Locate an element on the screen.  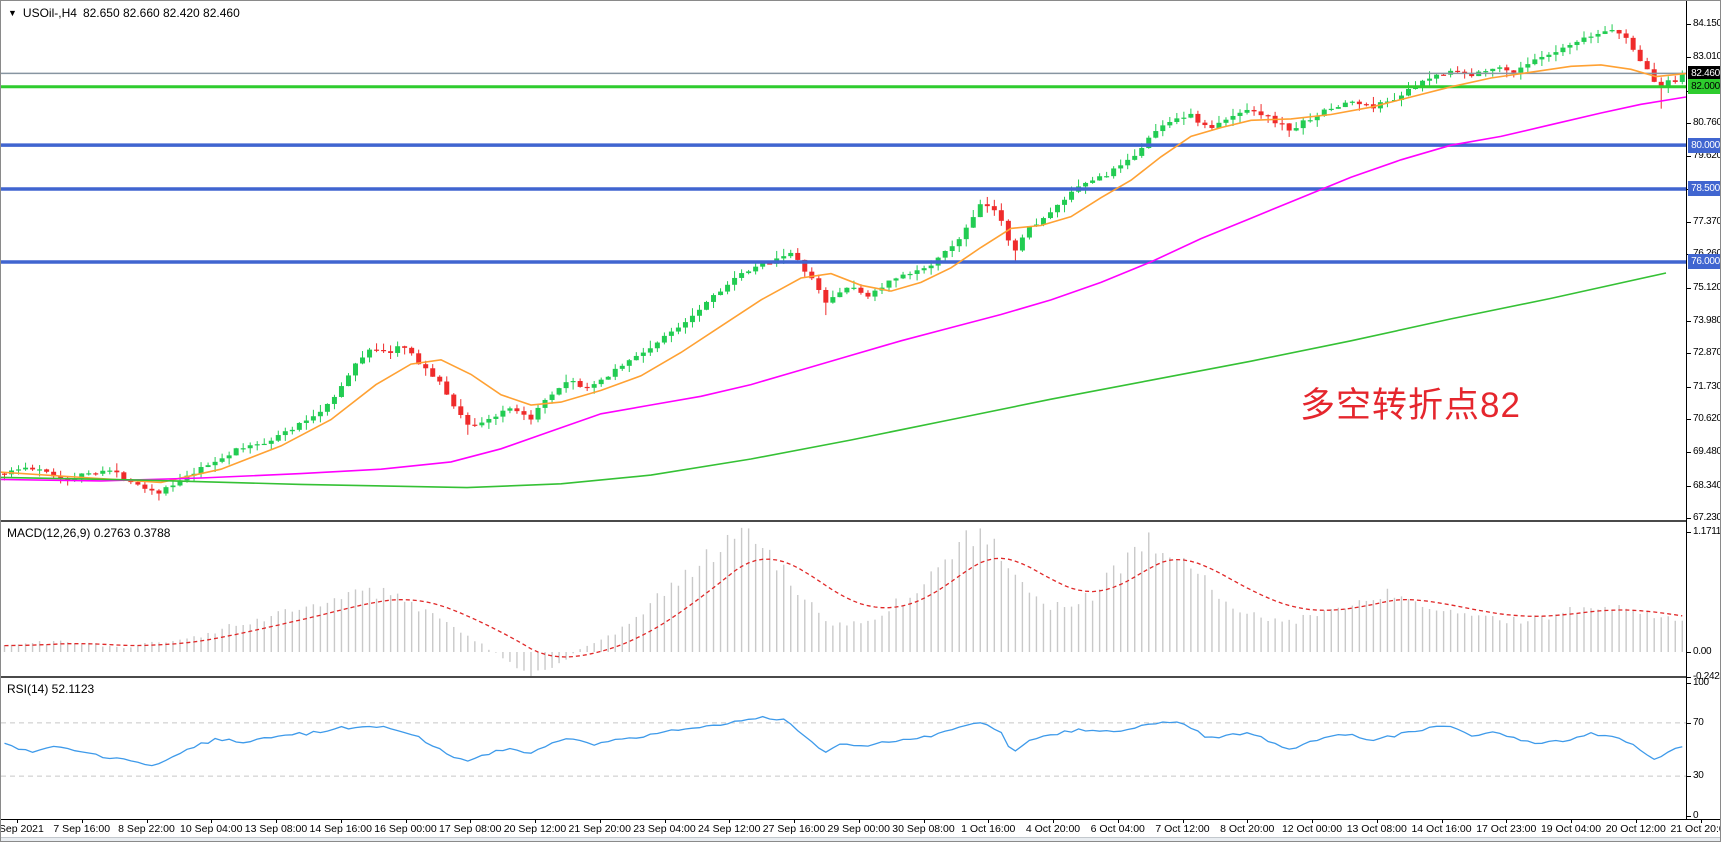
axis-tick-label: 72.870 is located at coordinates (1707, 352).